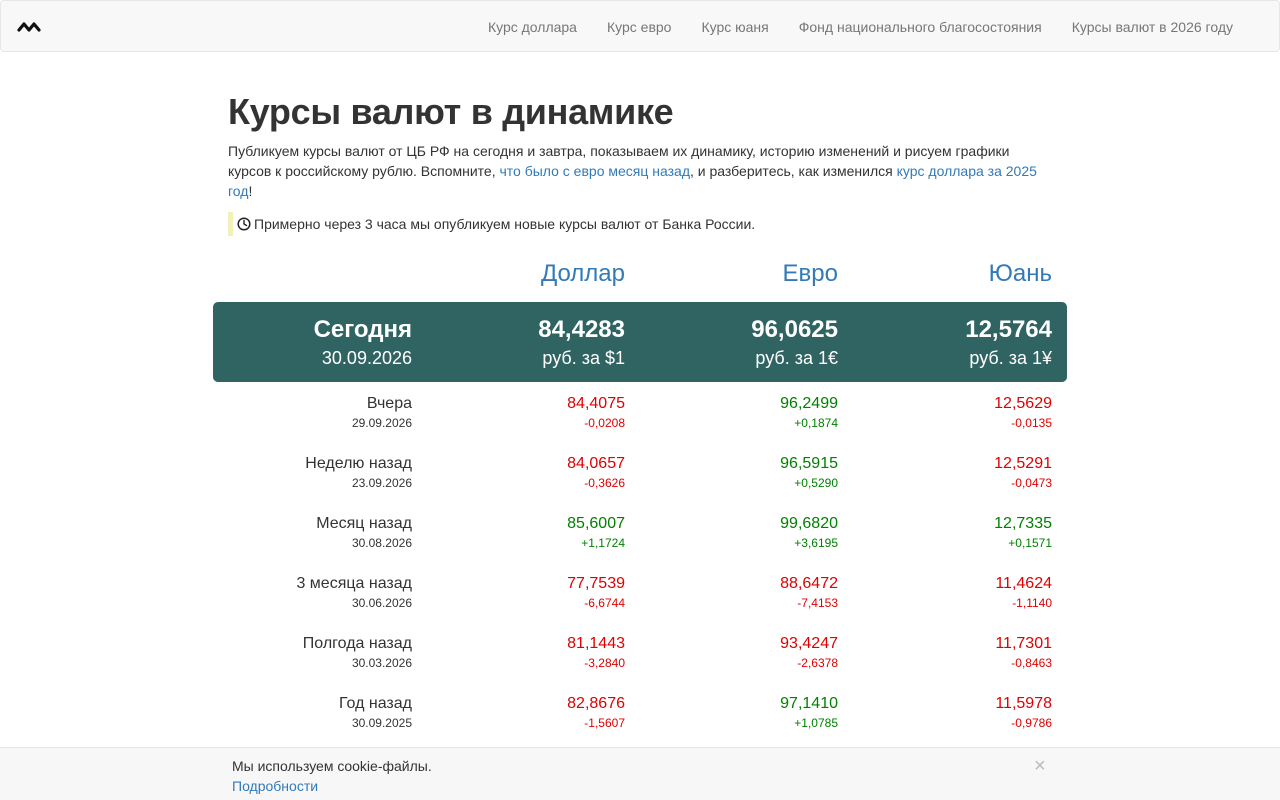 This screenshot has width=1280, height=800. Describe the element at coordinates (596, 403) in the screenshot. I see `dollar-value: 84,4075` at that location.